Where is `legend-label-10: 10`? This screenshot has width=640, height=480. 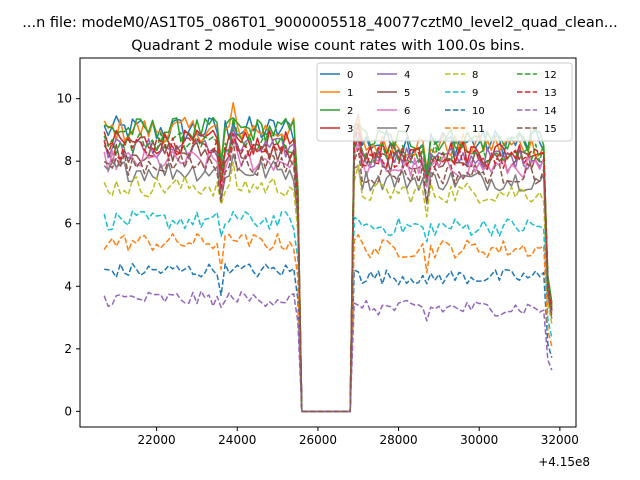
legend-label-10: 10 is located at coordinates (478, 111).